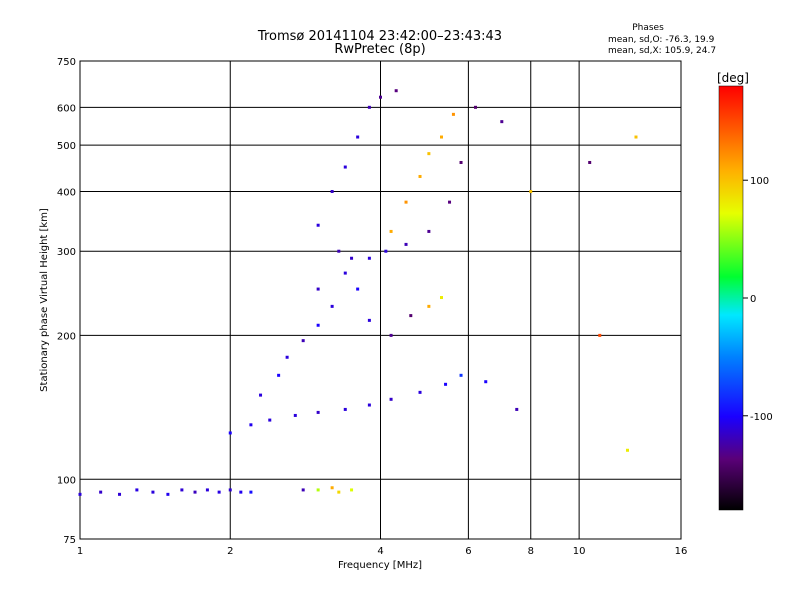 This screenshot has height=600, width=800. Describe the element at coordinates (733, 78) in the screenshot. I see `colorbar-label: [deg]` at that location.